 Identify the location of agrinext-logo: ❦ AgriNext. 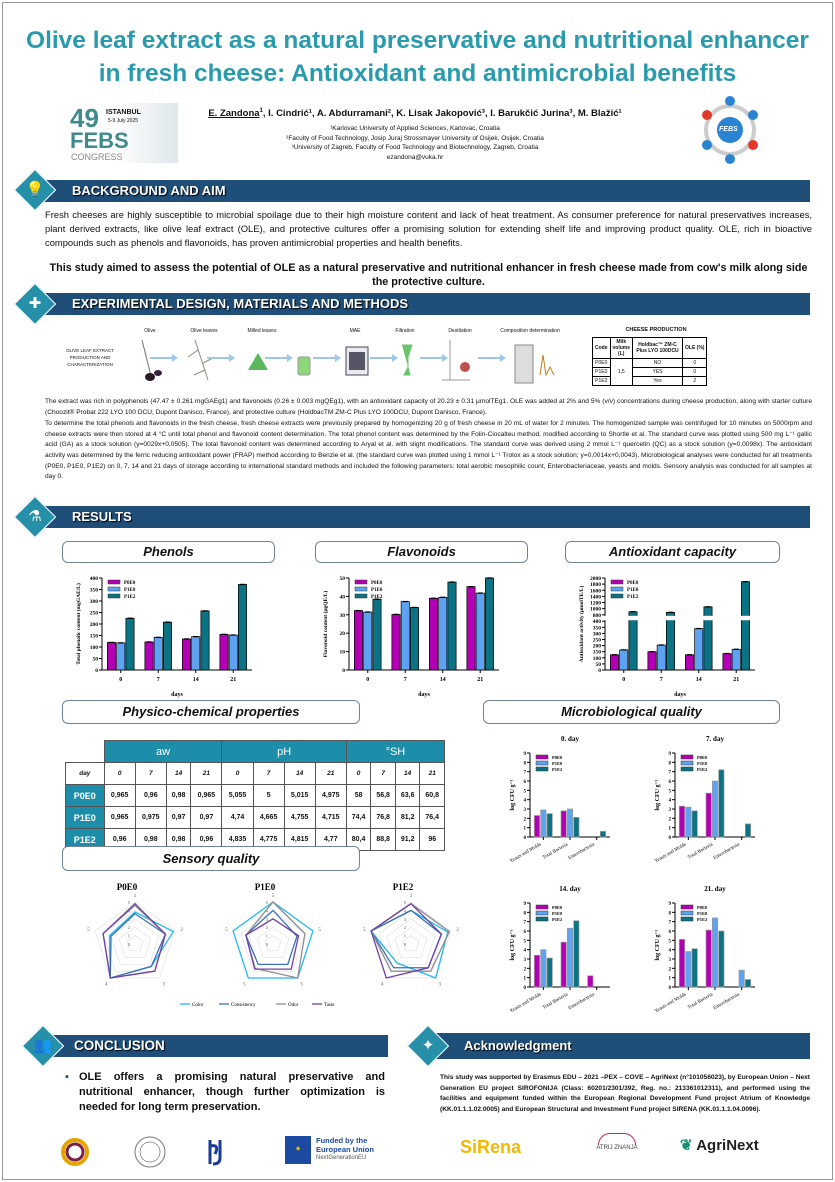
(719, 1145).